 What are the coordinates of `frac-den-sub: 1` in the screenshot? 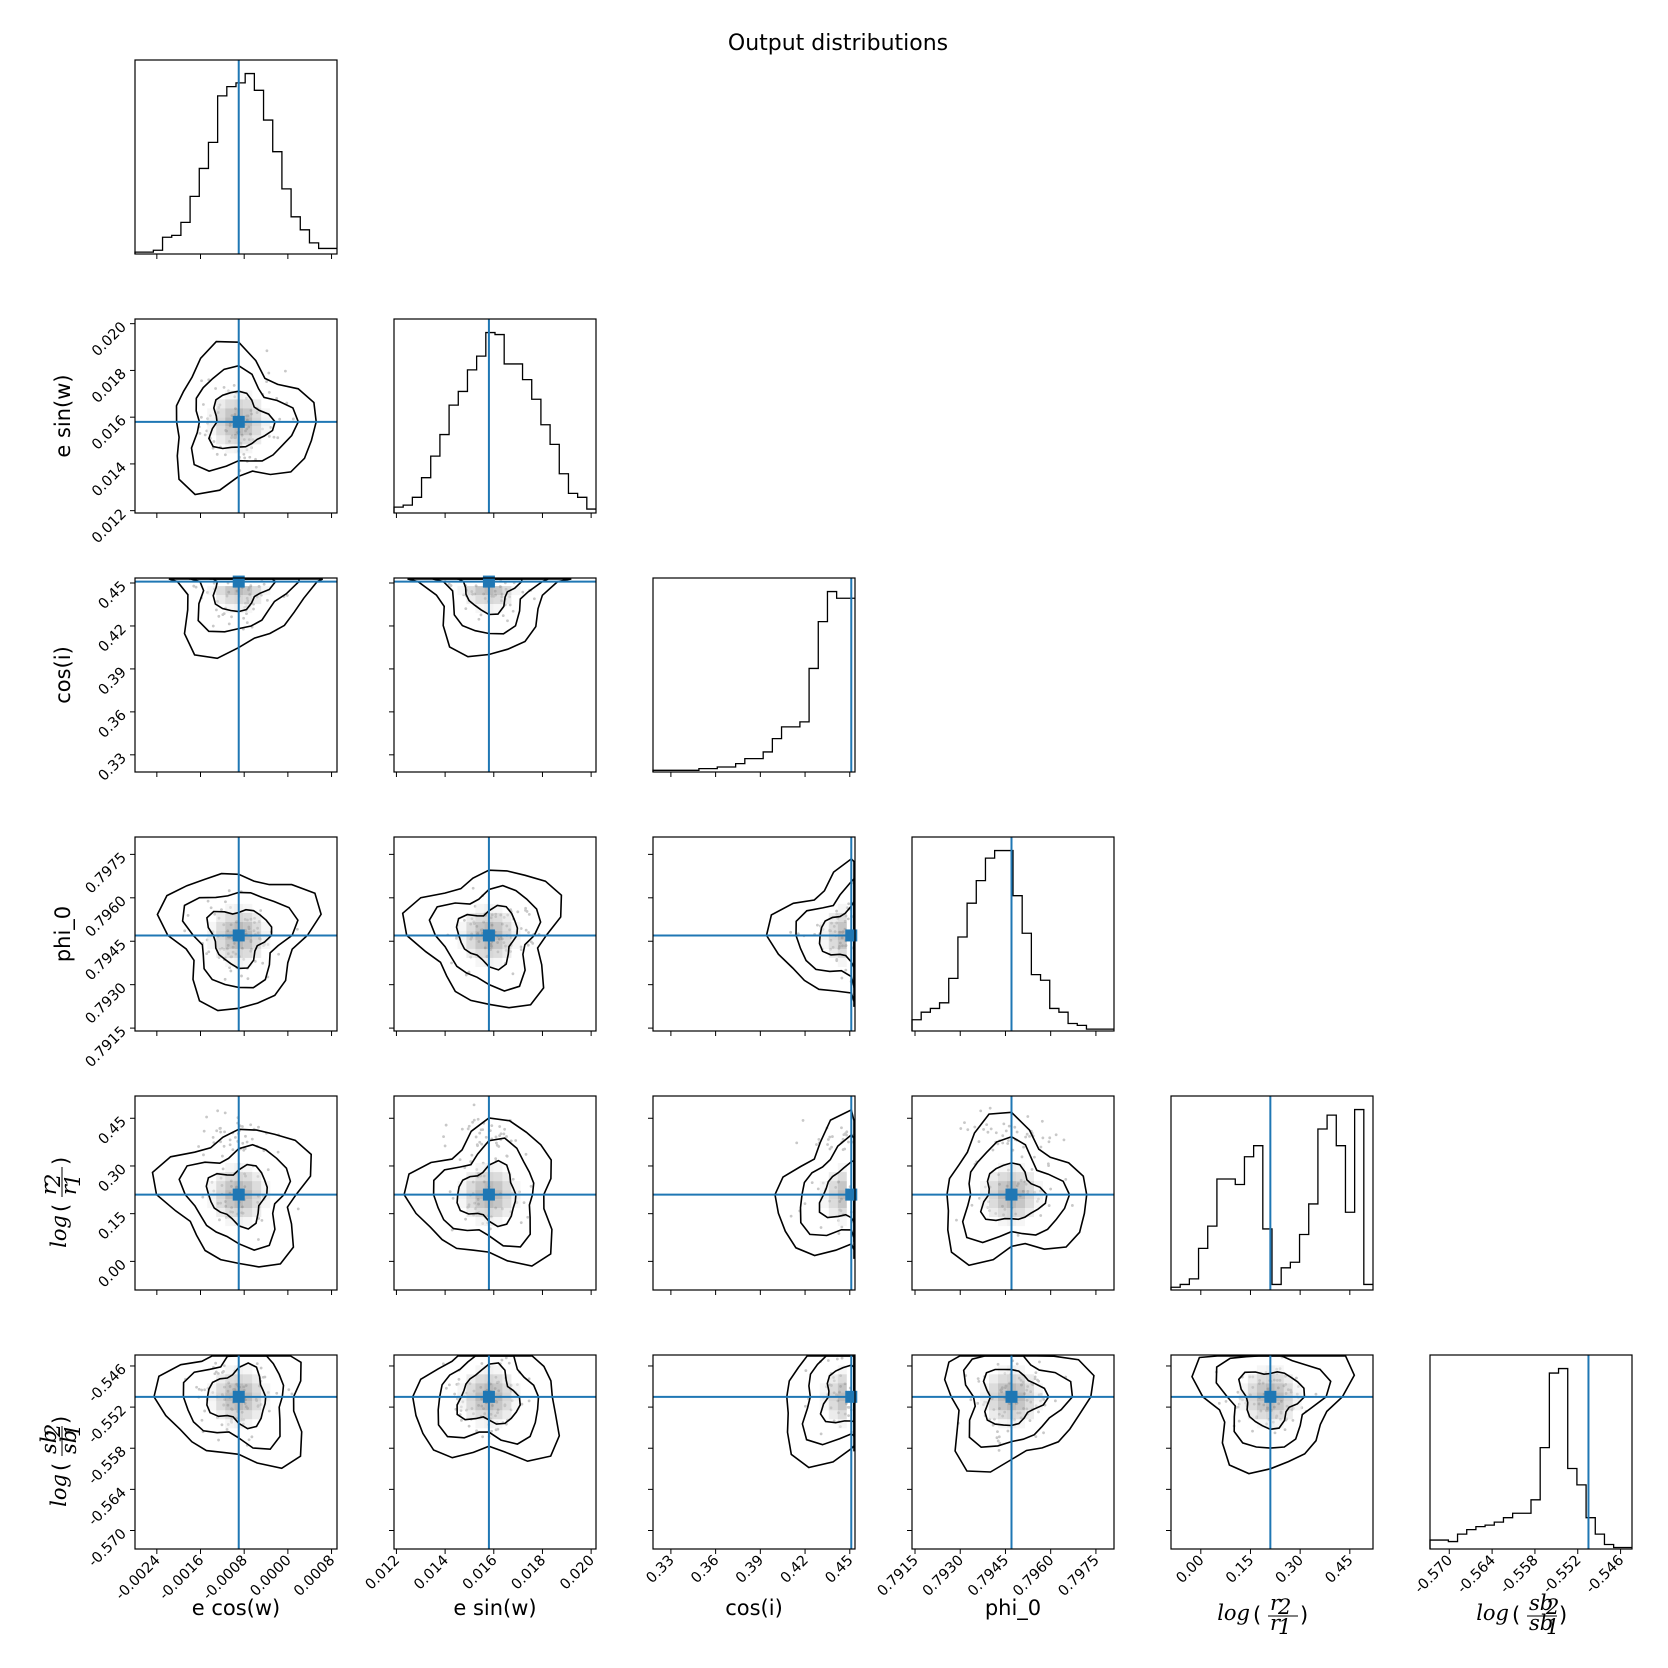 It's located at (73, 1430).